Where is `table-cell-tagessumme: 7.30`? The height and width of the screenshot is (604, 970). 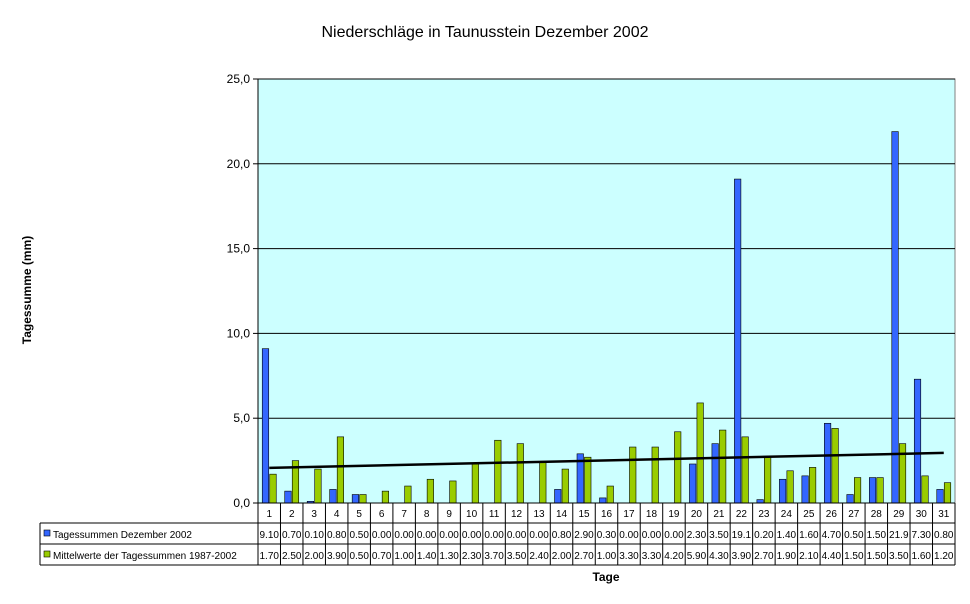
table-cell-tagessumme: 7.30 is located at coordinates (922, 535).